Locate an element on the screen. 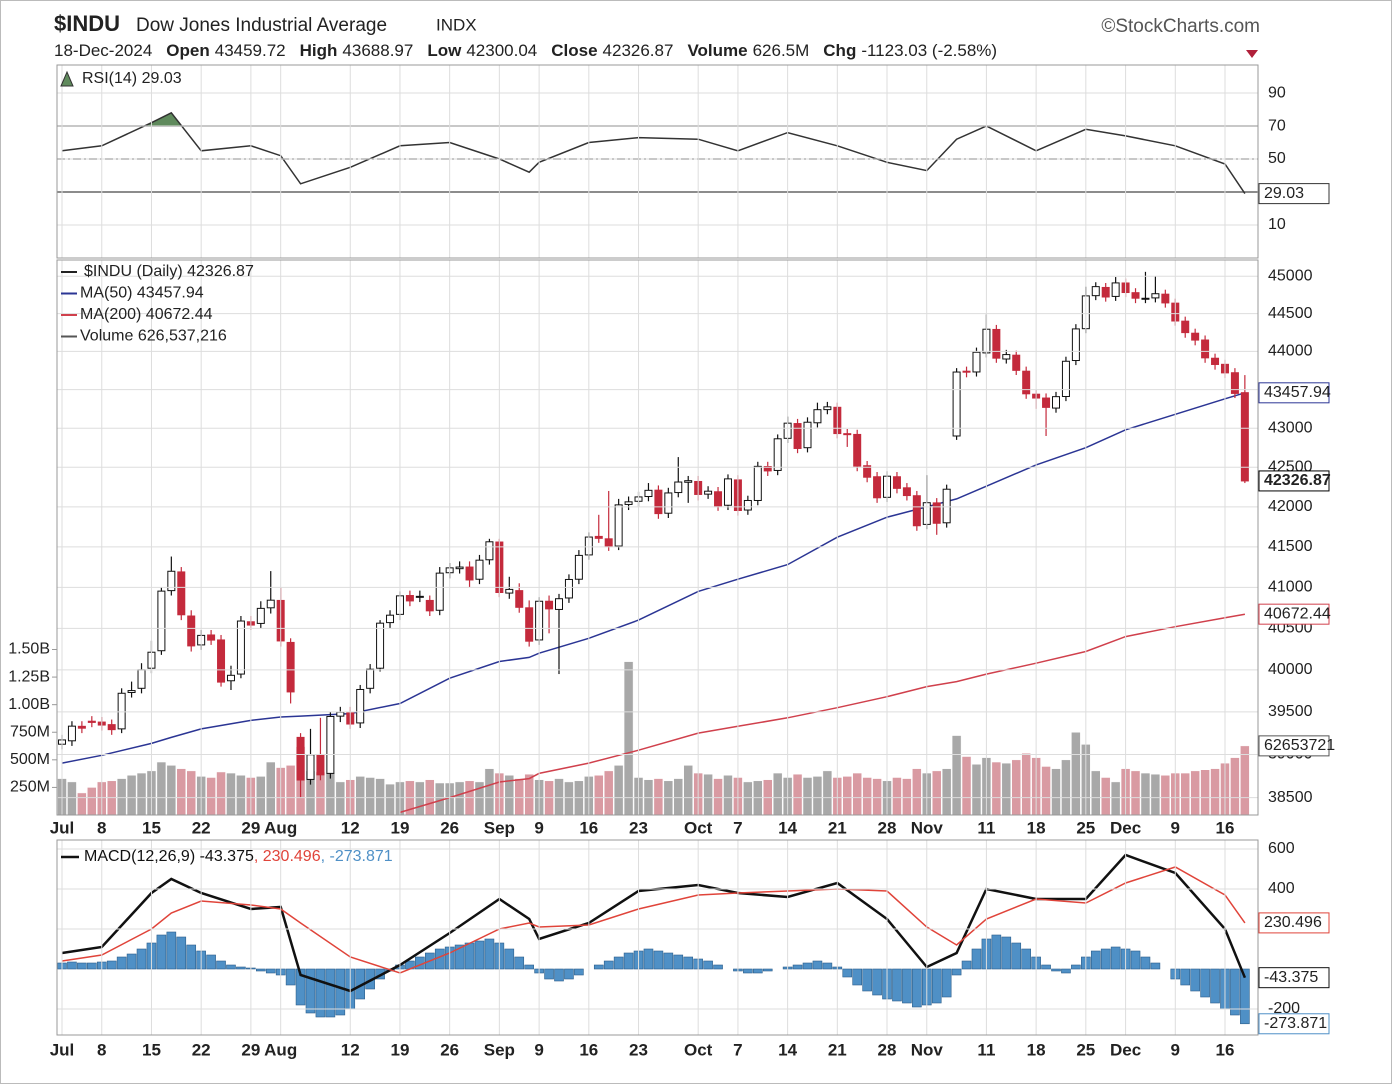 Image resolution: width=1392 pixels, height=1084 pixels. legend-entry: , 230.496 is located at coordinates (287, 856).